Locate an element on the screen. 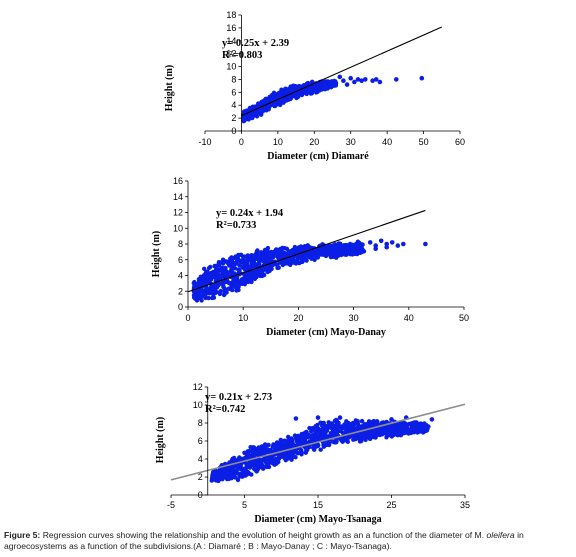  trendline is located at coordinates (318, 442).